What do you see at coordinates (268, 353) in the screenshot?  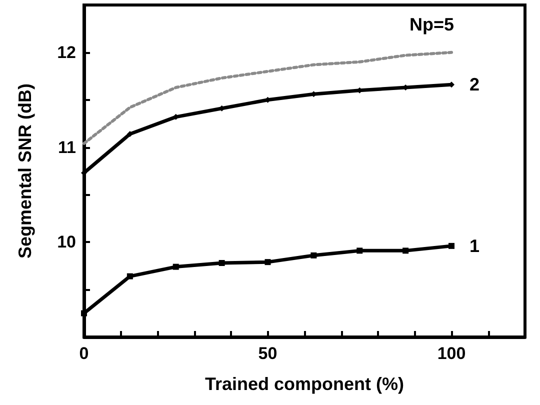 I see `x-tick-label: 50` at bounding box center [268, 353].